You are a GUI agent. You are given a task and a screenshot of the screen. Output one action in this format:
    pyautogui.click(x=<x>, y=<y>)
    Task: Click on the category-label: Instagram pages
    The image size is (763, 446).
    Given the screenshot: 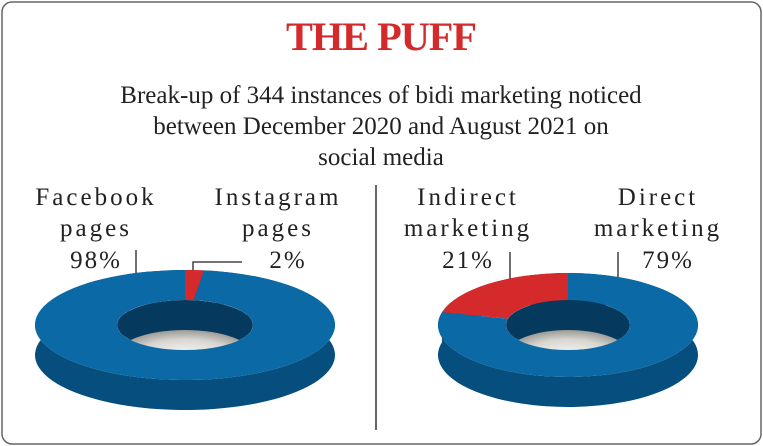 What is the action you would take?
    pyautogui.click(x=278, y=213)
    